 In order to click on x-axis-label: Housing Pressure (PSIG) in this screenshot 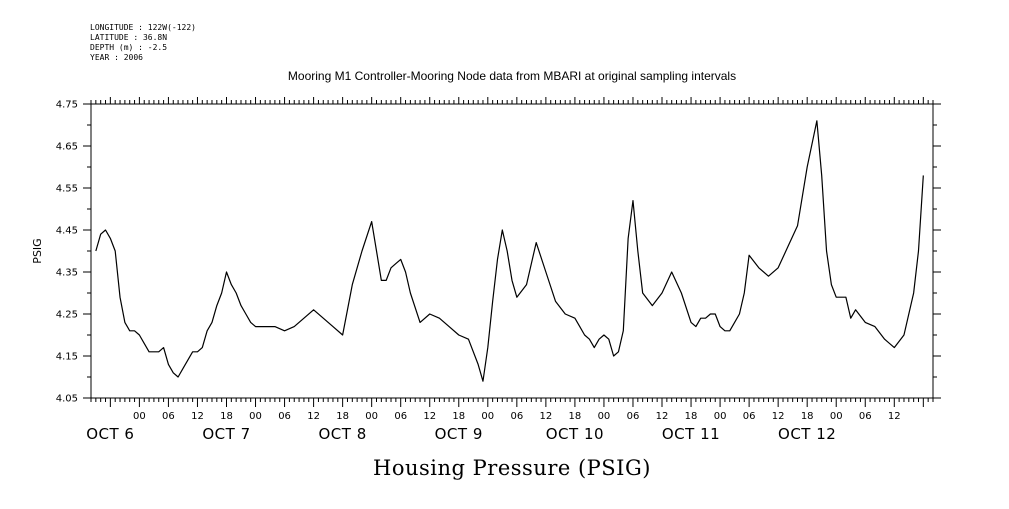, I will do `click(512, 468)`.